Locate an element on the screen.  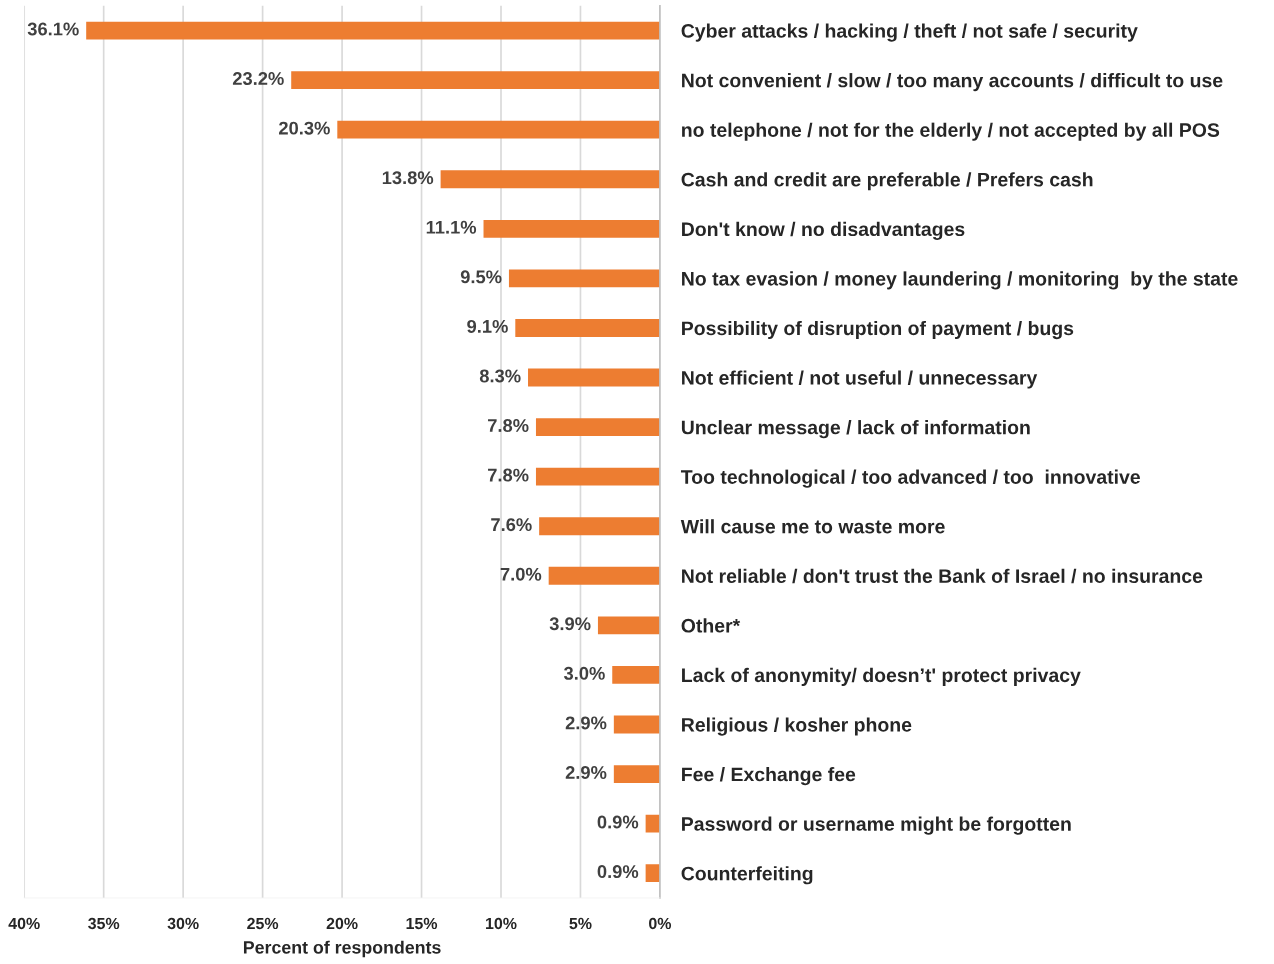
x-tick-label: 10% is located at coordinates (501, 923).